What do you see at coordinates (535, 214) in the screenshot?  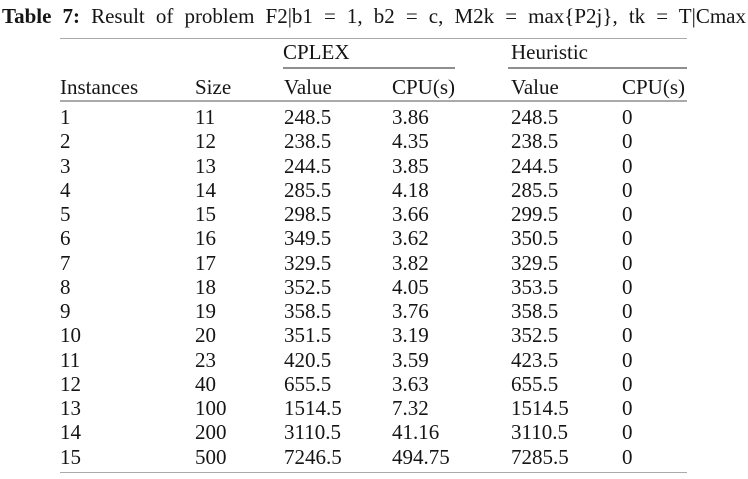 I see `cell-heuristic-value: 299.5` at bounding box center [535, 214].